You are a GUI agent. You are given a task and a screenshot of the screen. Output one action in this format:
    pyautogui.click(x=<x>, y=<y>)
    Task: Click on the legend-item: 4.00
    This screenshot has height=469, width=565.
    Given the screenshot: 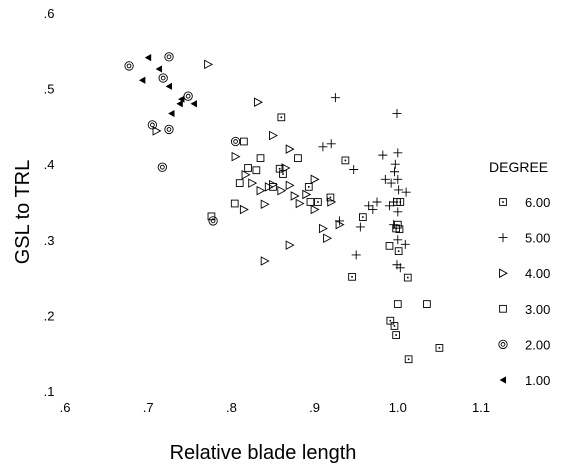 What is the action you would take?
    pyautogui.click(x=524, y=273)
    